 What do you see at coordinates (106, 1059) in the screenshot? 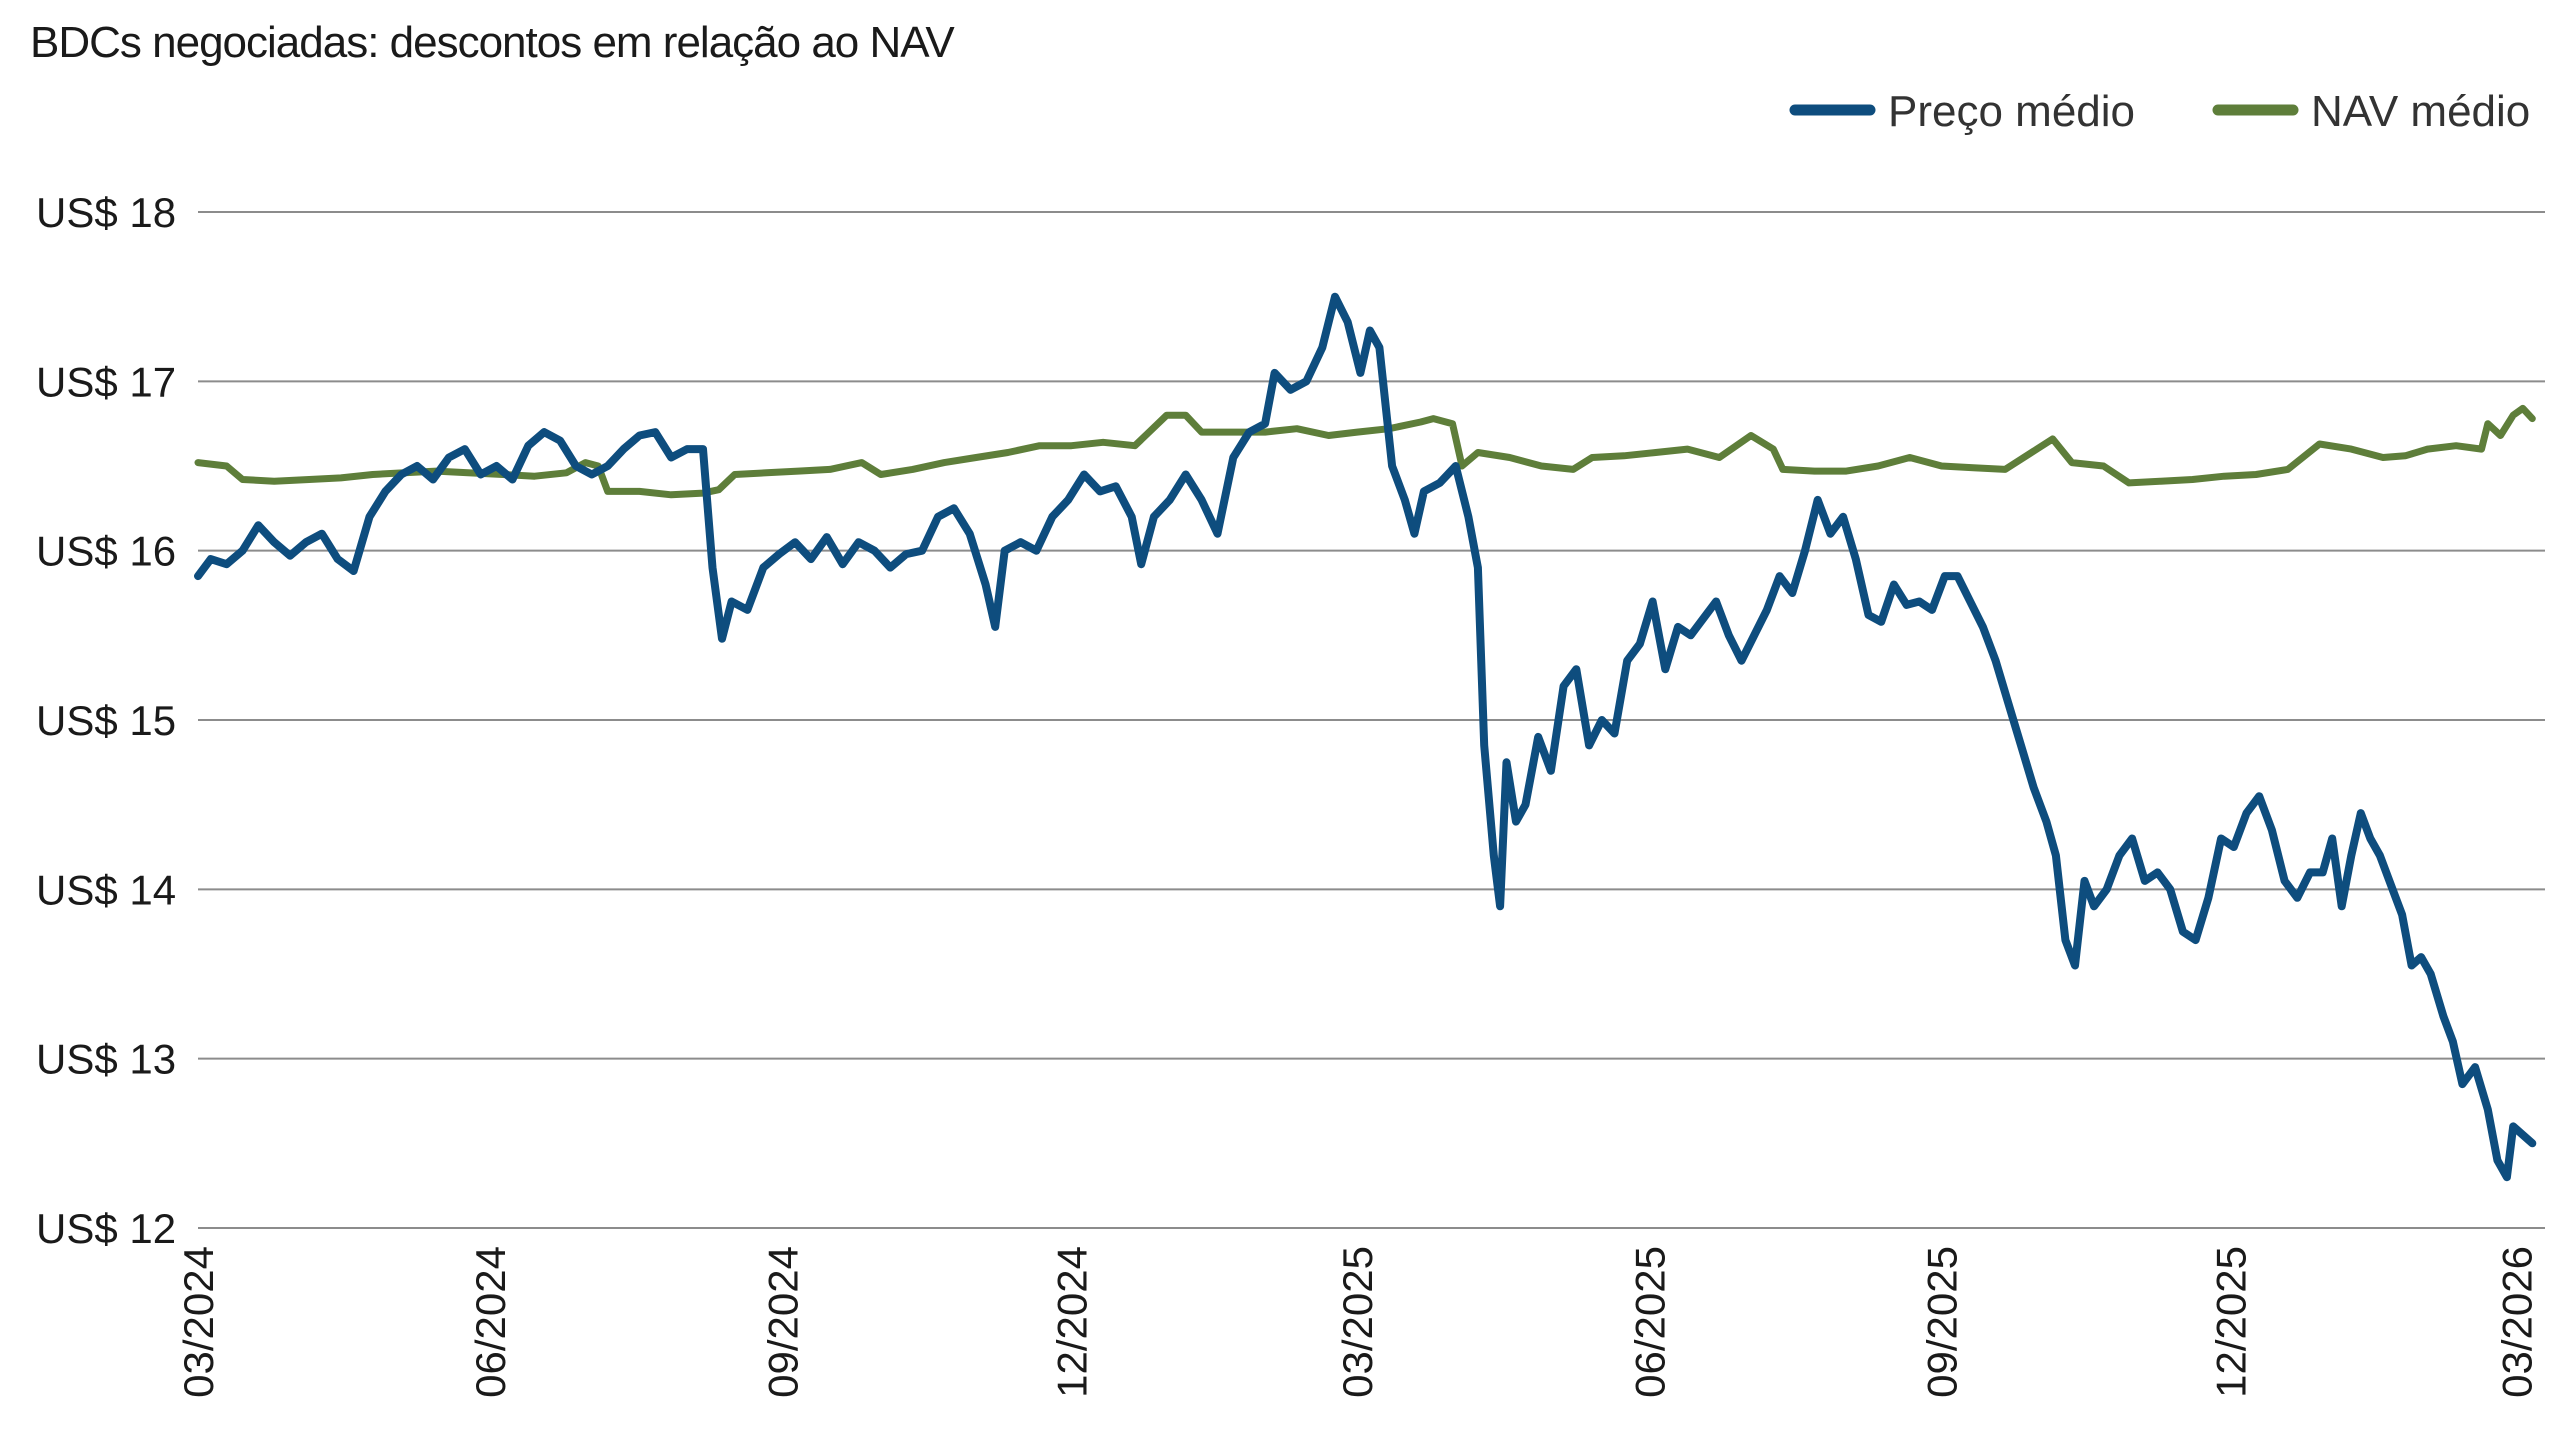
I see `y-tick-label: US$ 13` at bounding box center [106, 1059].